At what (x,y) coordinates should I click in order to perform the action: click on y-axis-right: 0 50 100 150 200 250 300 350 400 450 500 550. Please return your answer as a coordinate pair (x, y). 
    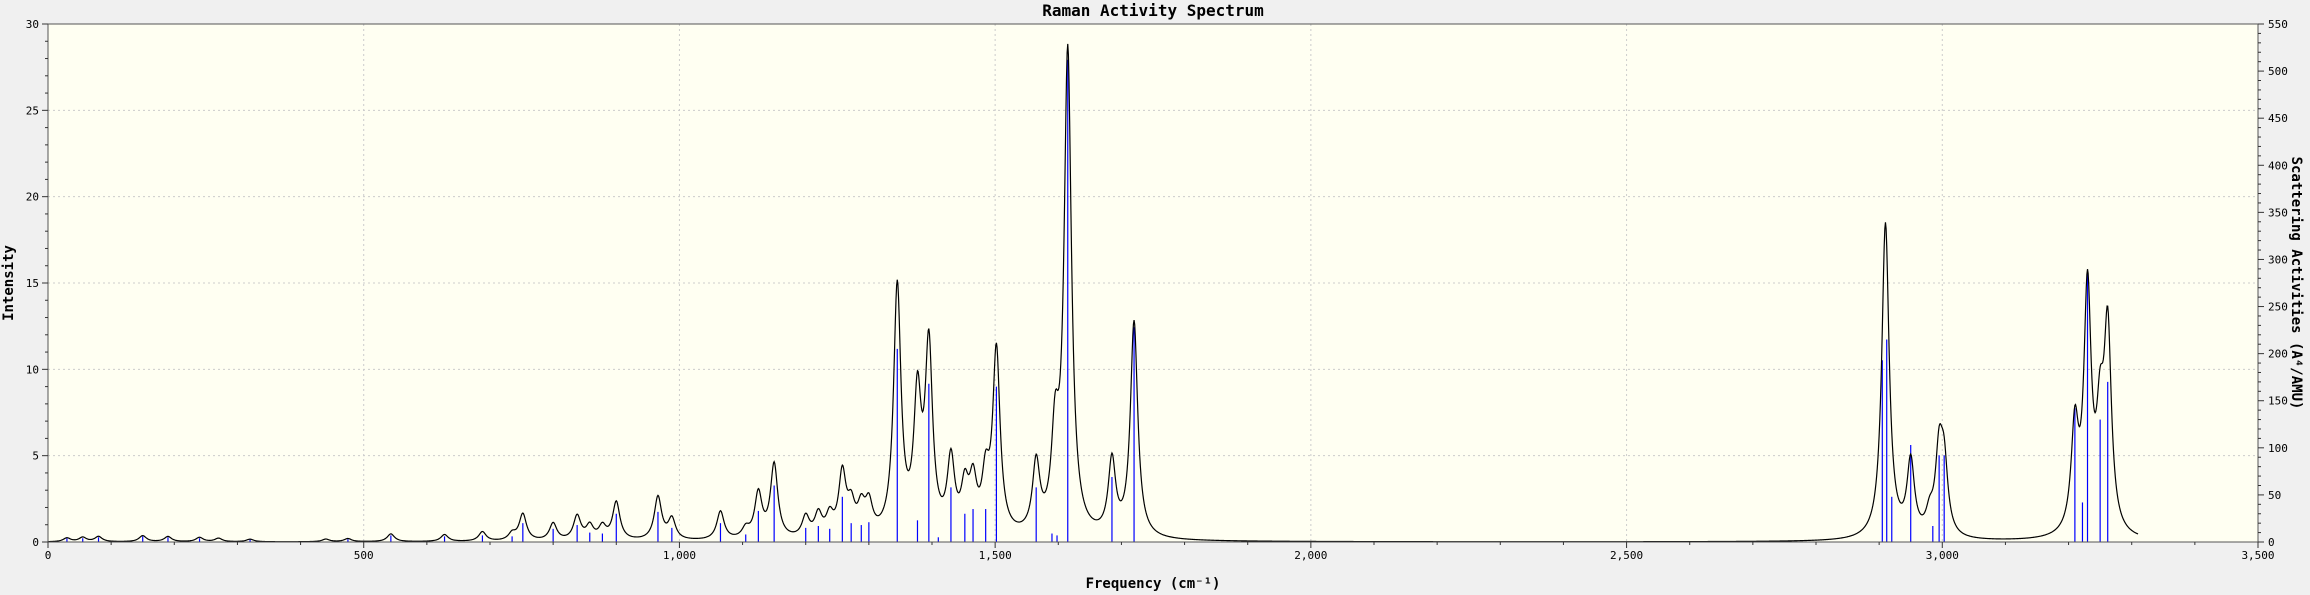
    Looking at the image, I should click on (2273, 283).